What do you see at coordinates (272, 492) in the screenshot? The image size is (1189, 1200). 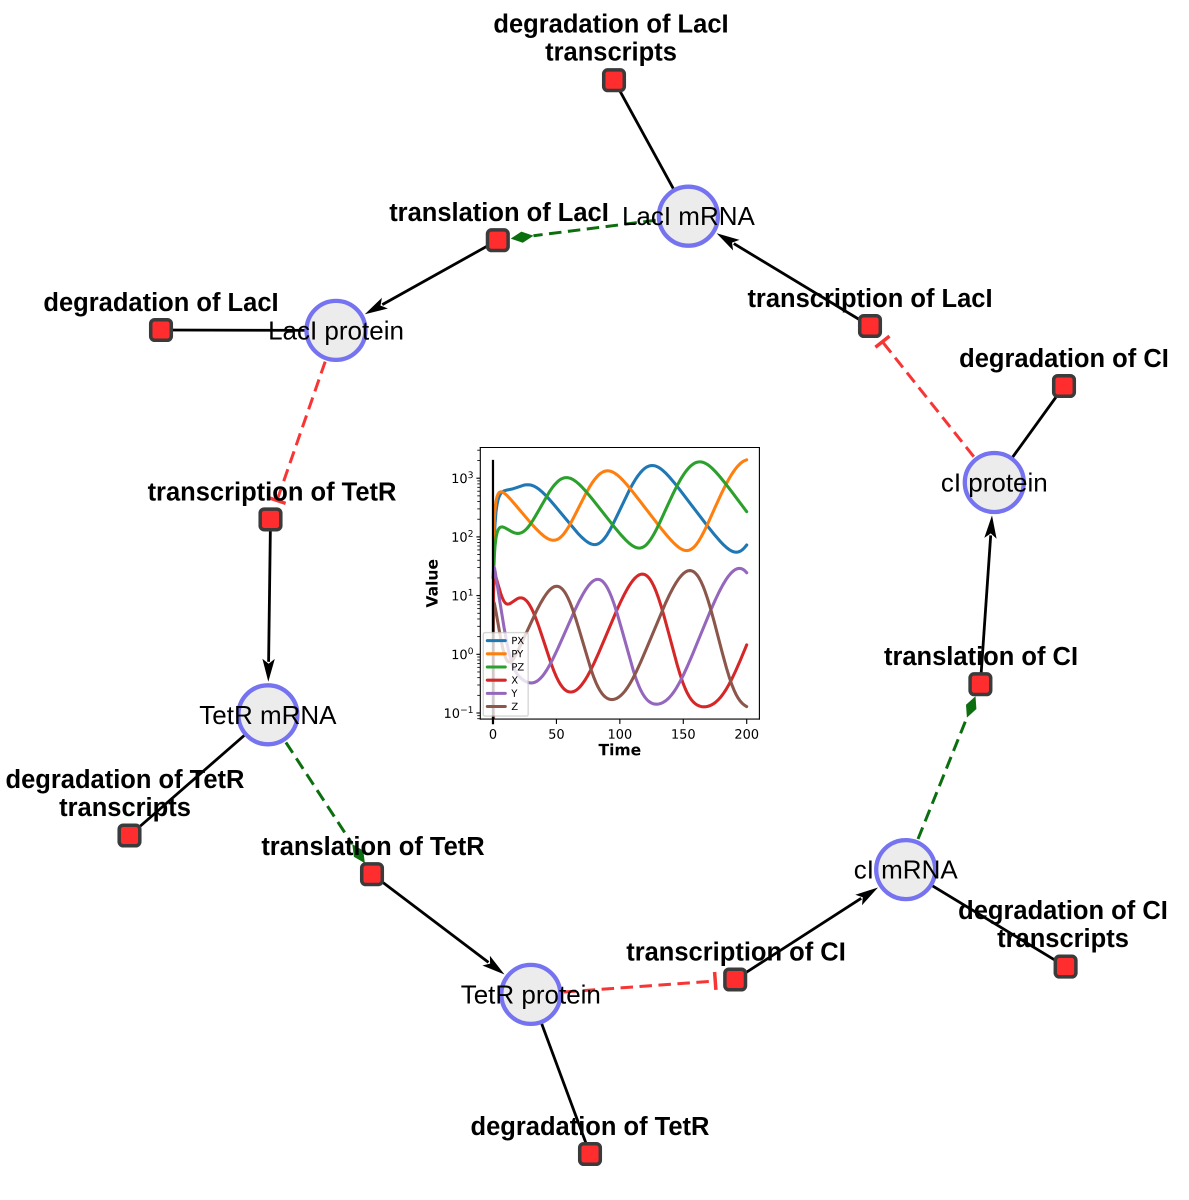 I see `svg-text: transcription of TetR` at bounding box center [272, 492].